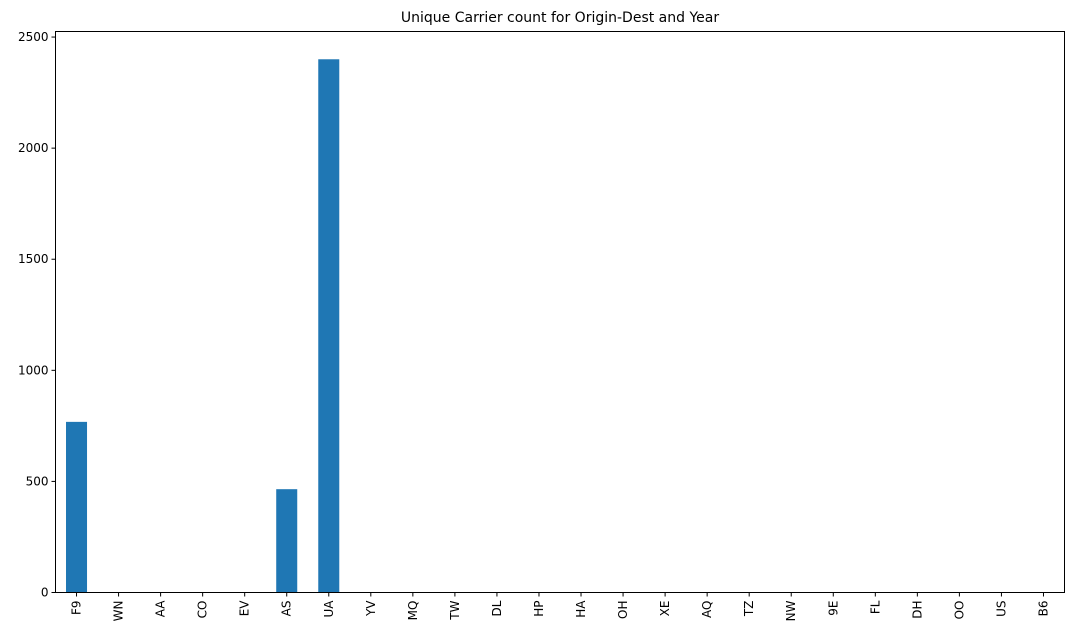  Describe the element at coordinates (245, 608) in the screenshot. I see `x-tick-label: EV` at that location.